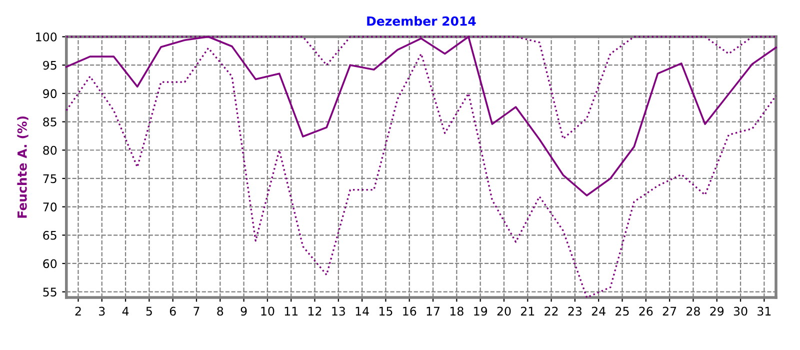 This screenshot has width=800, height=350. Describe the element at coordinates (409, 311) in the screenshot. I see `x-tick-label: 16` at that location.